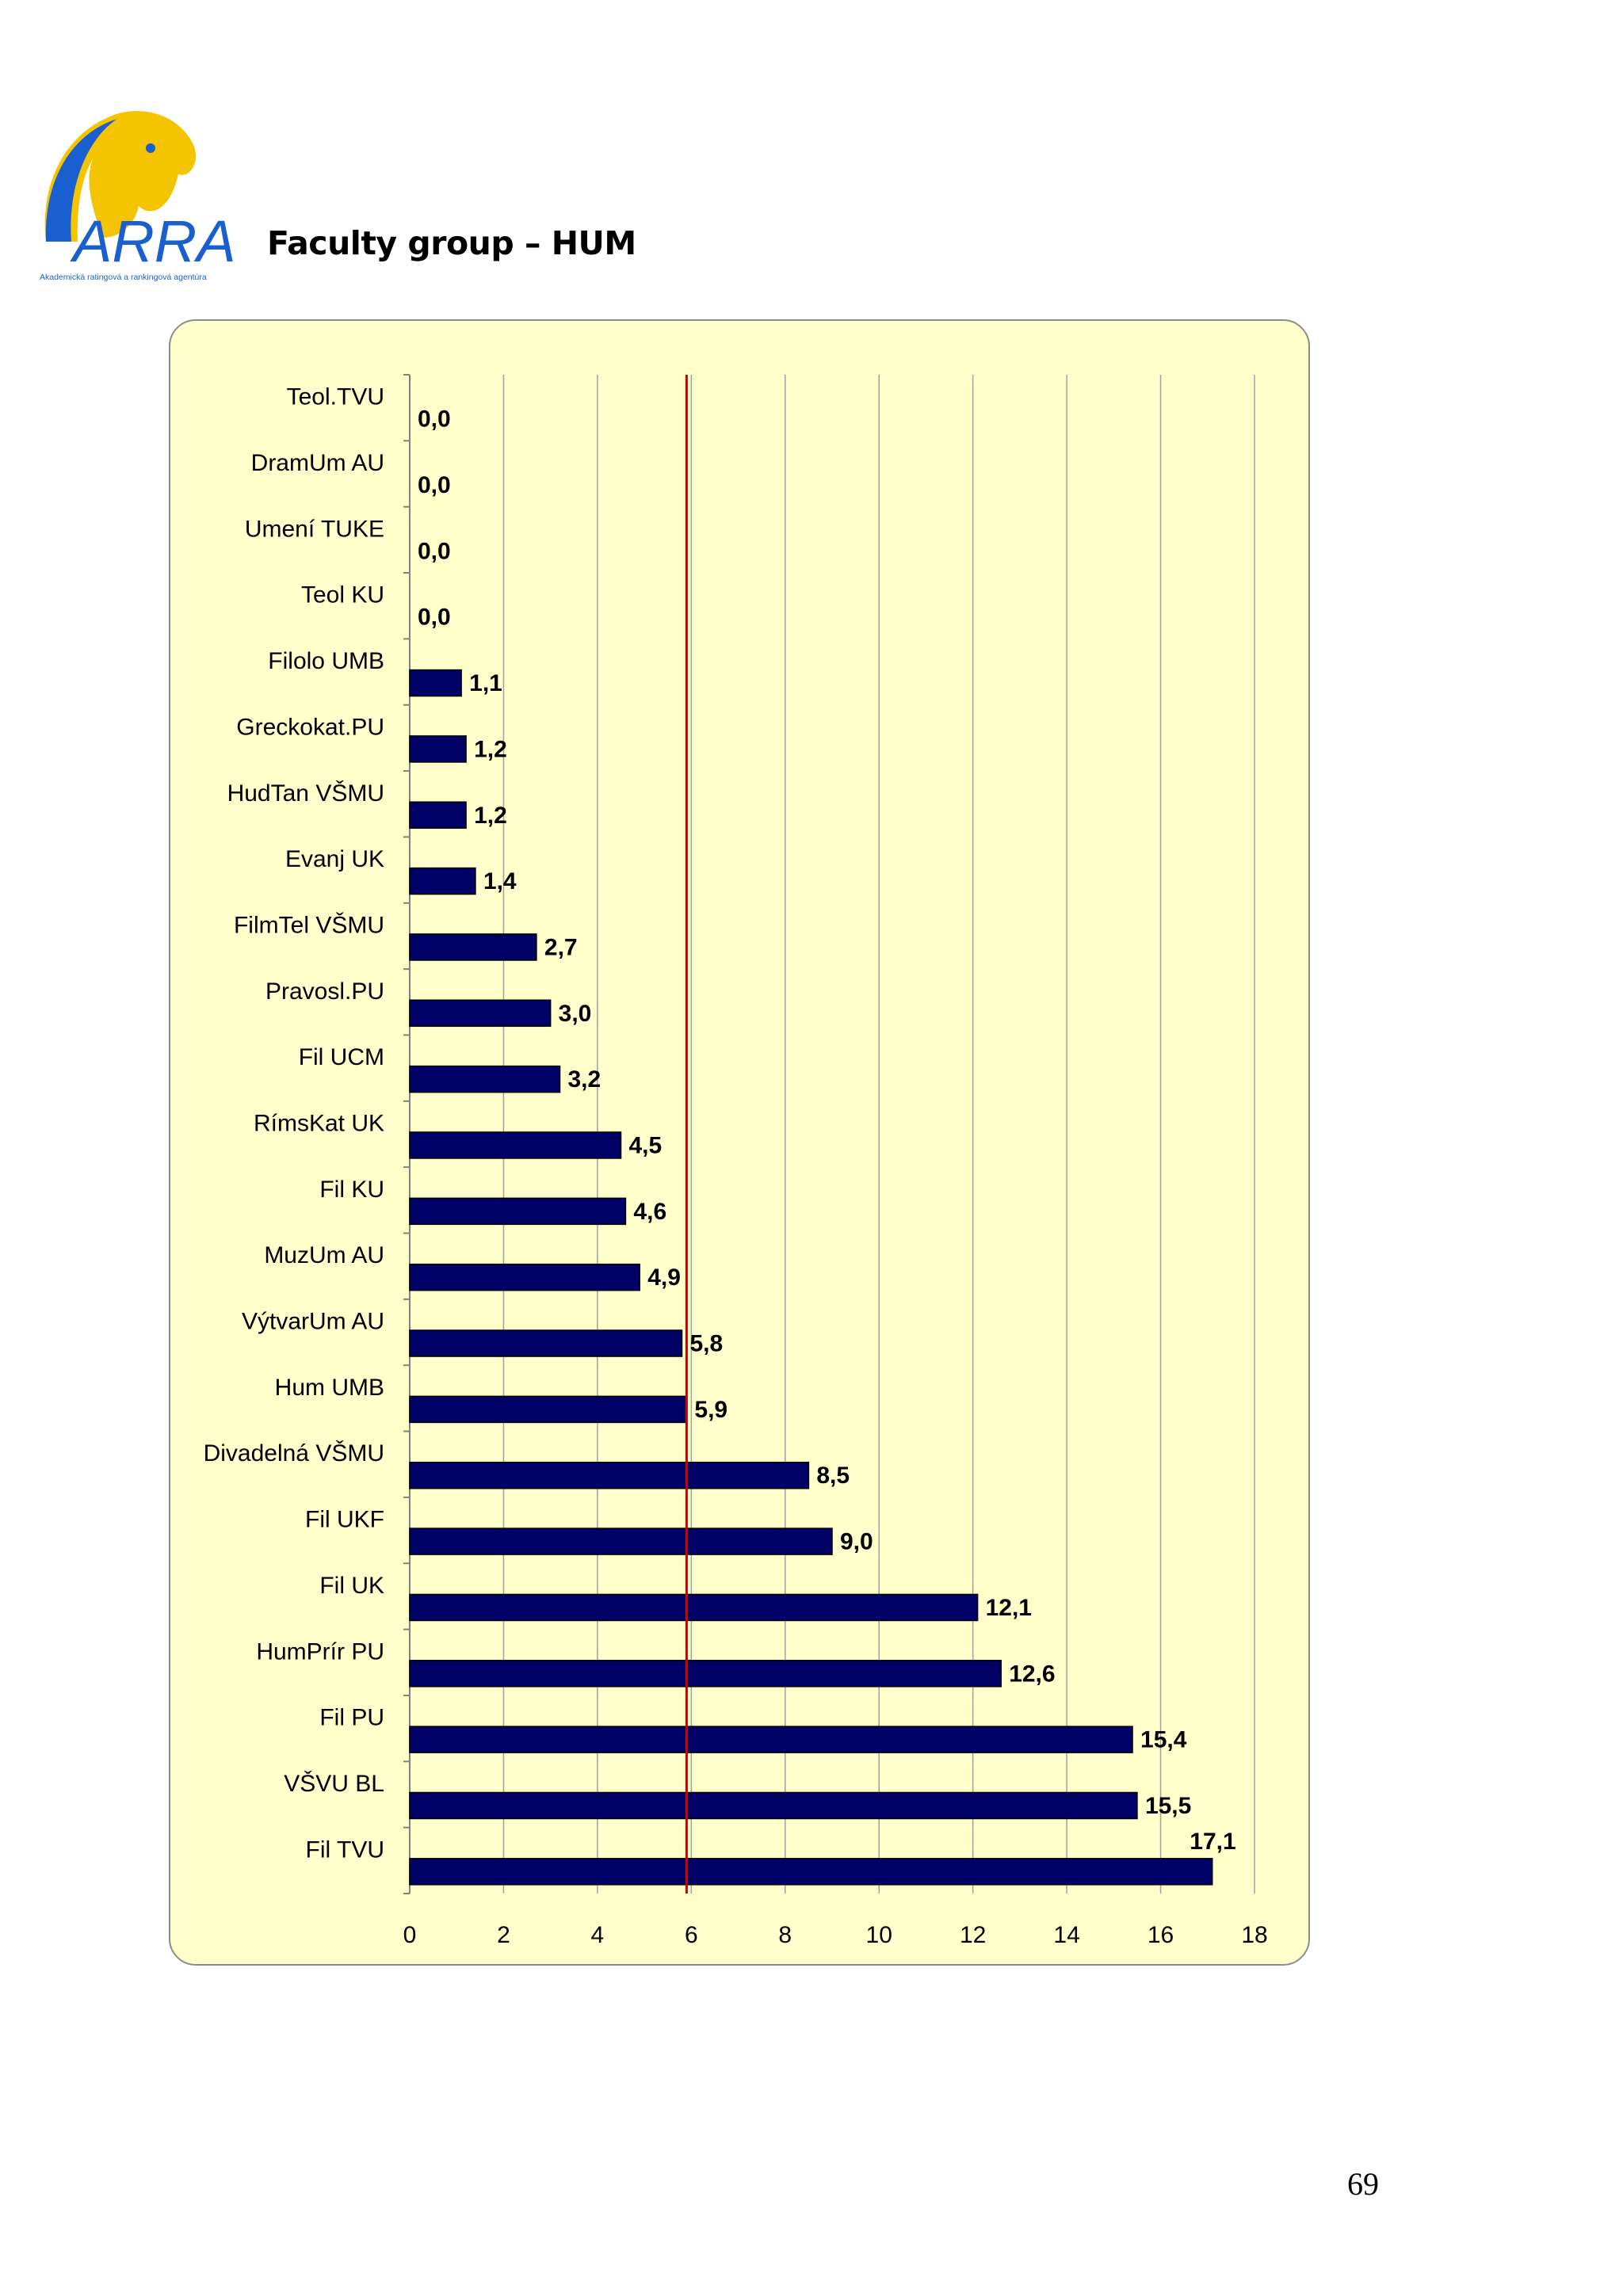 This screenshot has height=2296, width=1623. Describe the element at coordinates (324, 1255) in the screenshot. I see `category-label: MuzUm AU` at that location.